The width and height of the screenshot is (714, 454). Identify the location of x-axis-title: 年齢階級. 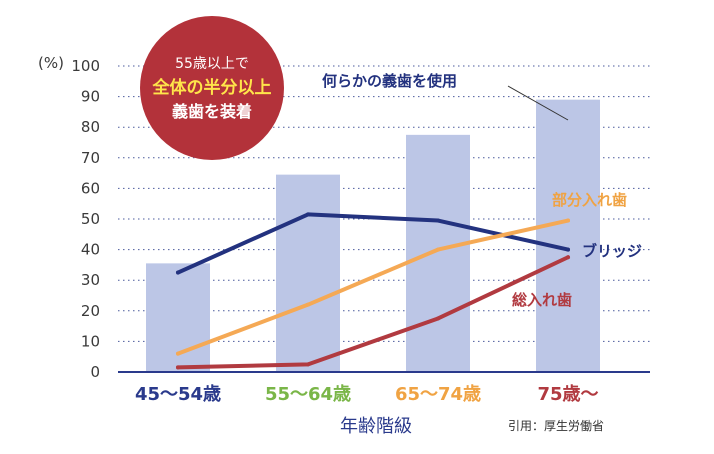
(376, 426).